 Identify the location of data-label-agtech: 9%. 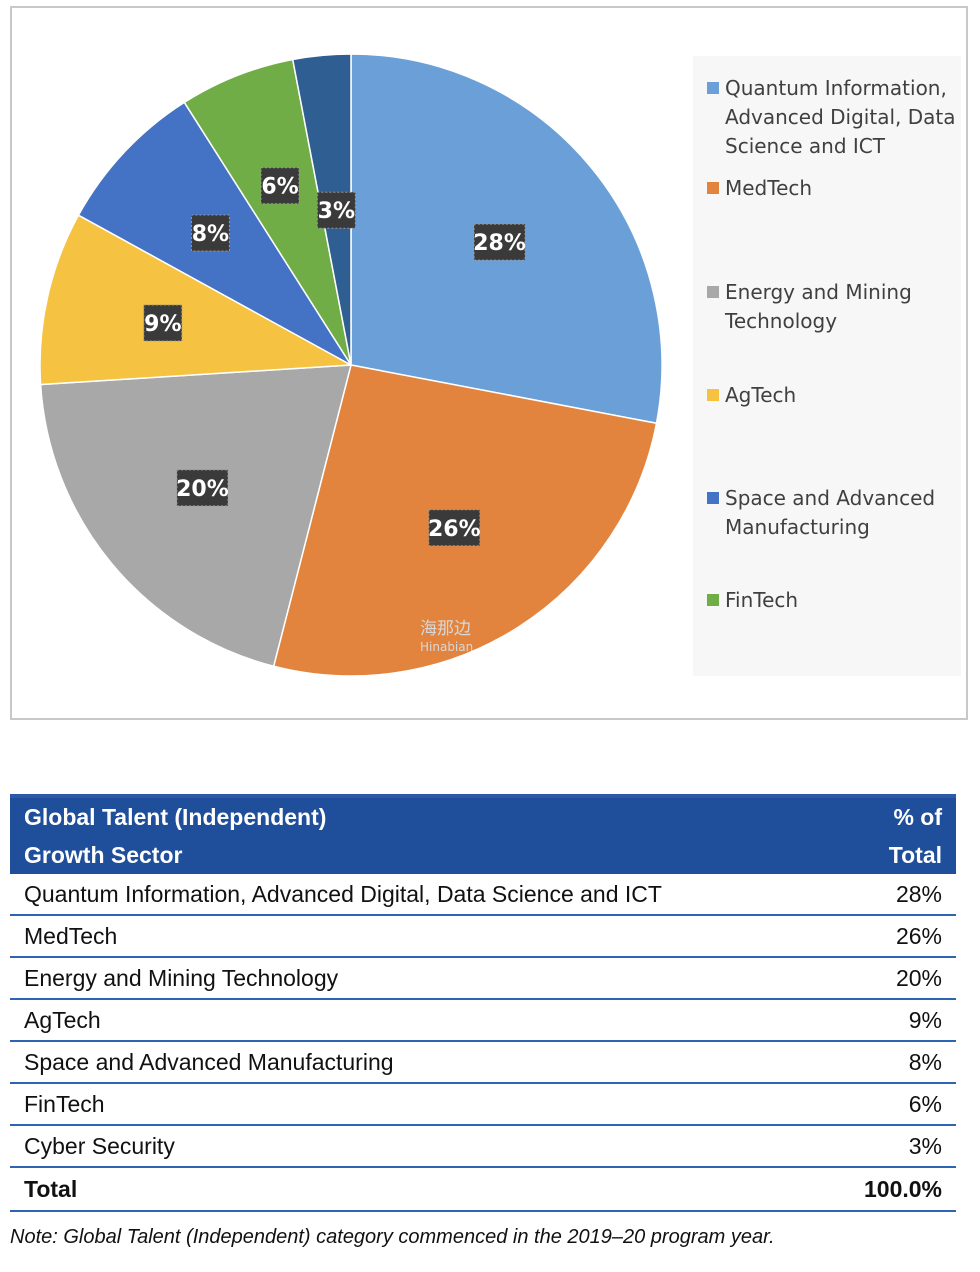
(163, 323).